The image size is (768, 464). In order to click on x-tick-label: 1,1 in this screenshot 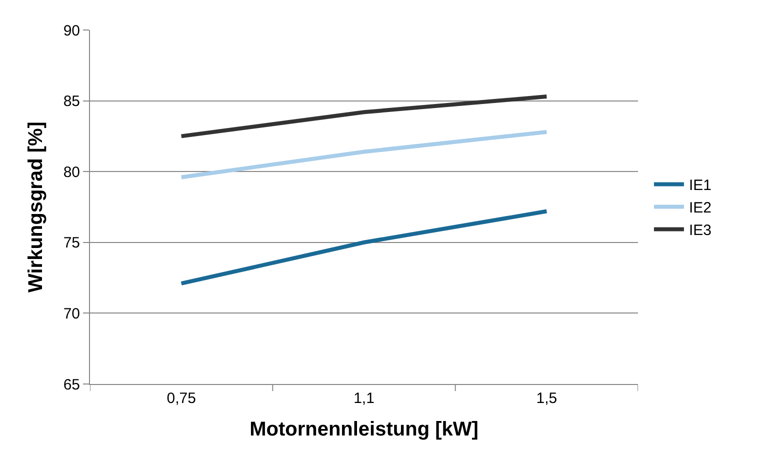, I will do `click(364, 398)`.